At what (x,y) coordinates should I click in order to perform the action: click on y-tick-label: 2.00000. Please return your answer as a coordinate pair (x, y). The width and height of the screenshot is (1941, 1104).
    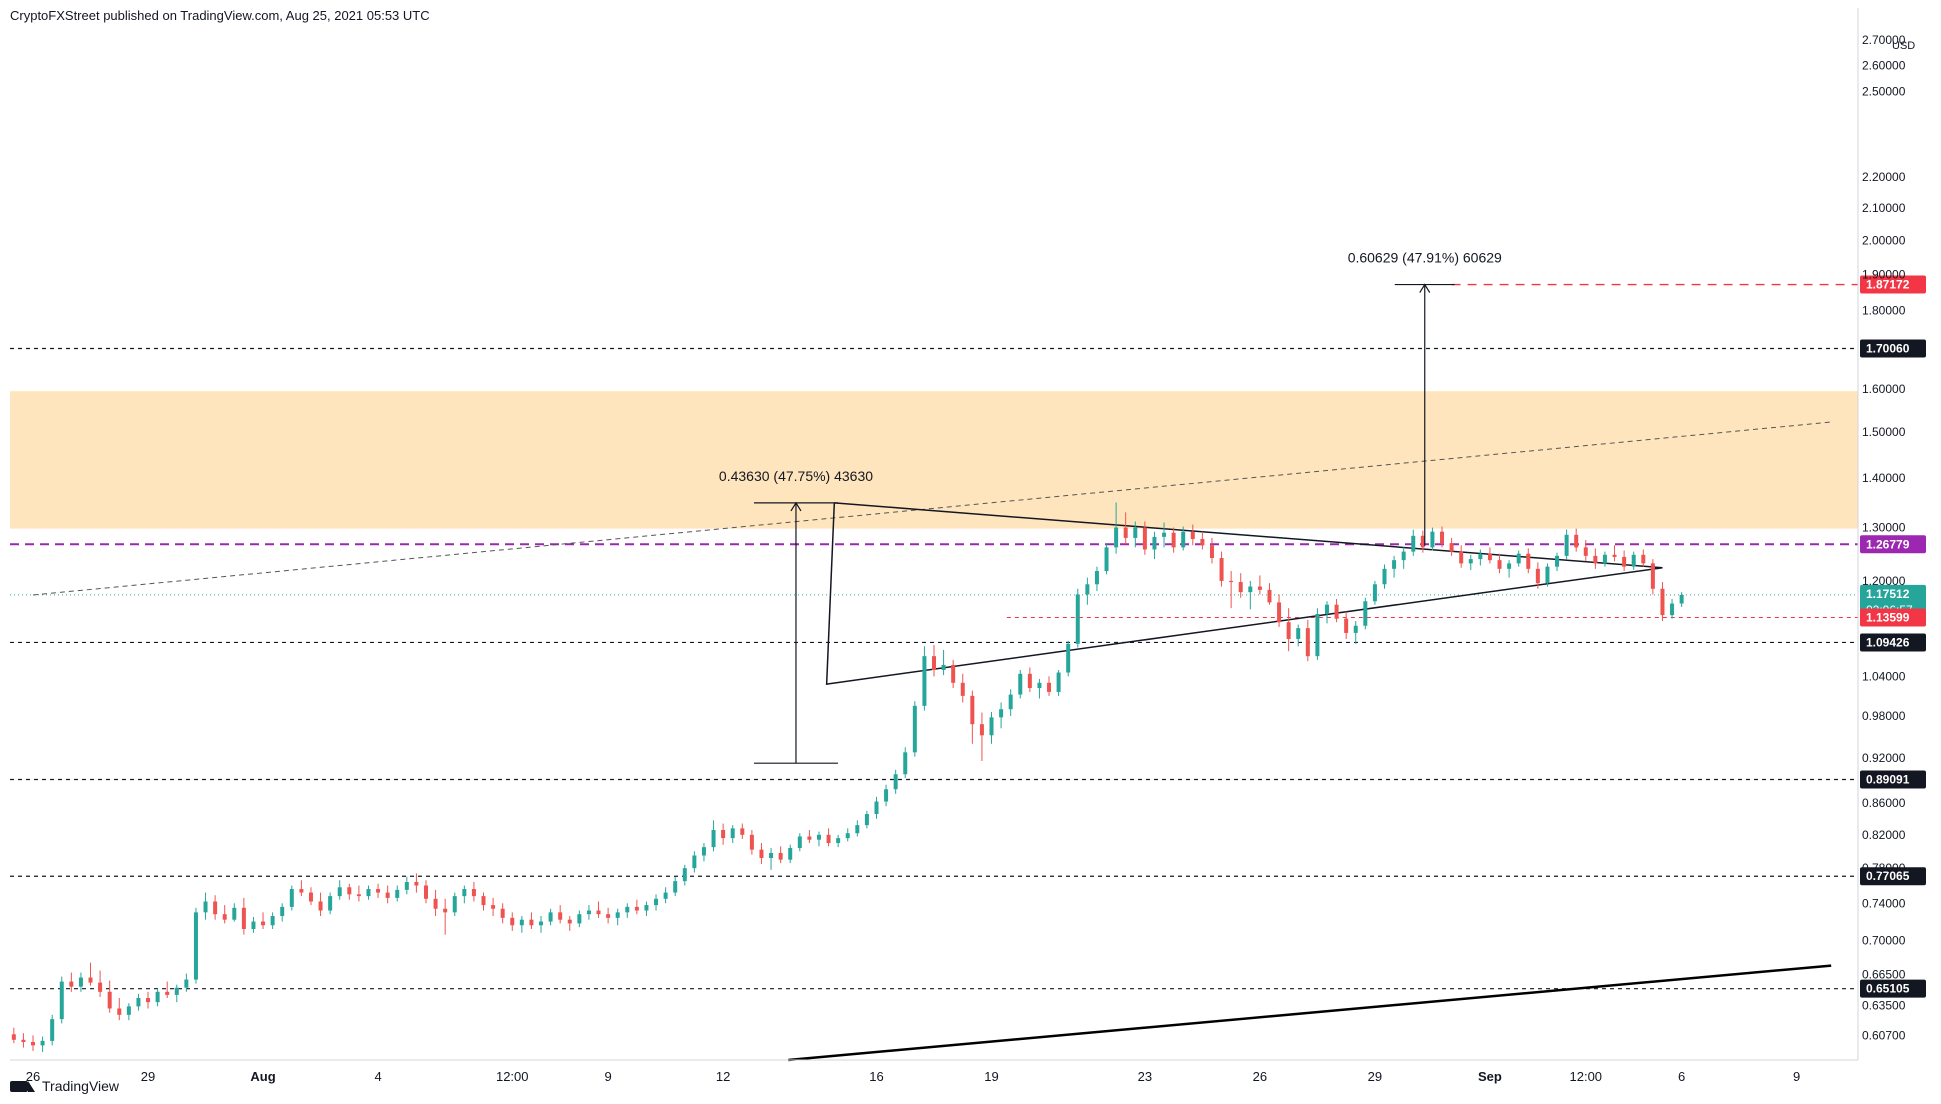
    Looking at the image, I should click on (1884, 240).